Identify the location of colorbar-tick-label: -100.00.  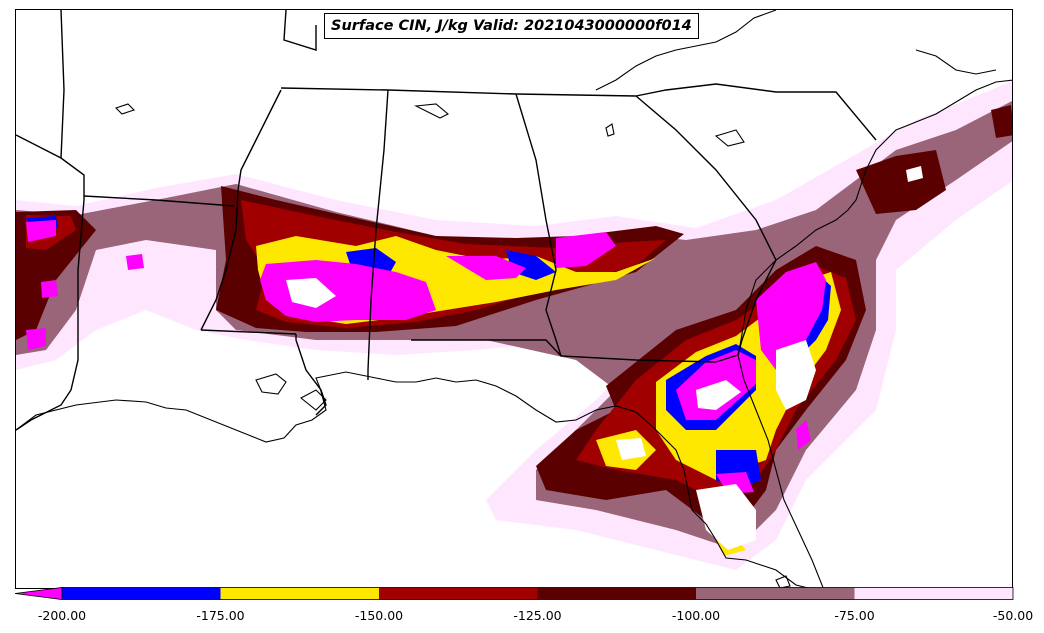
(696, 615).